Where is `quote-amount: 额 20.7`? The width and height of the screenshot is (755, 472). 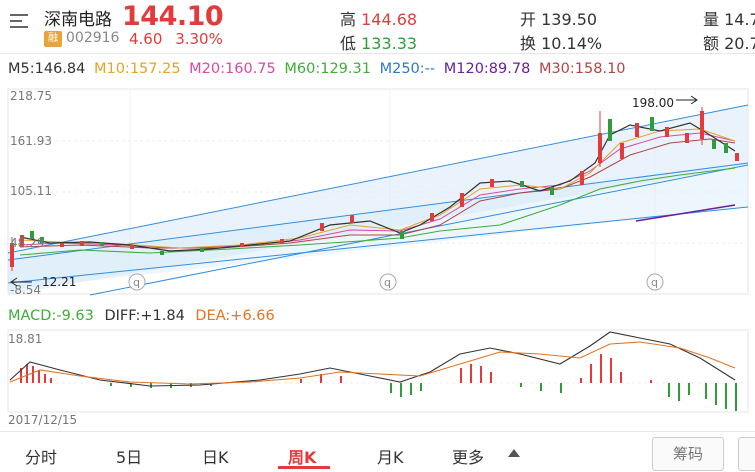
quote-amount: 额 20.7 is located at coordinates (729, 42).